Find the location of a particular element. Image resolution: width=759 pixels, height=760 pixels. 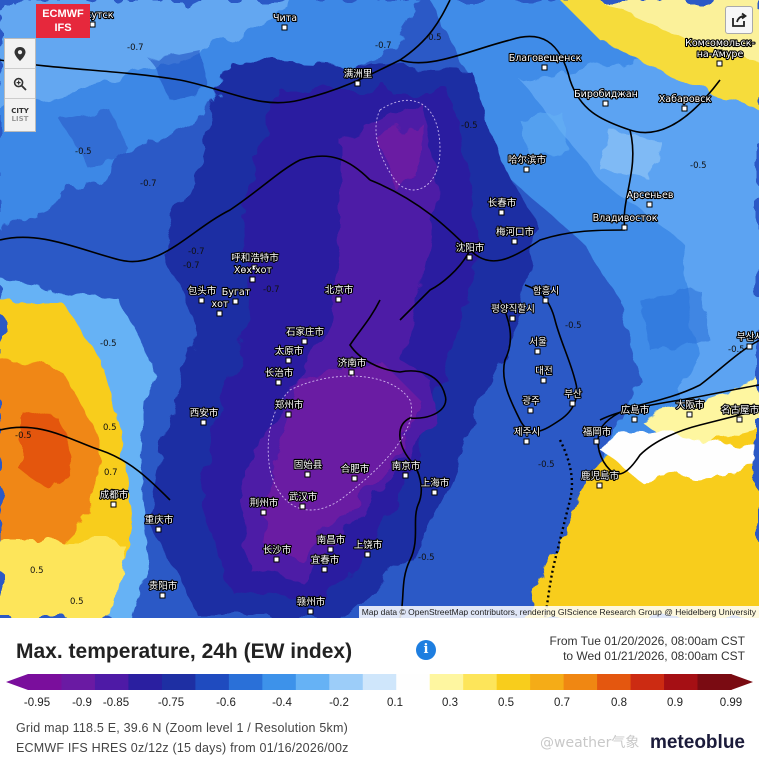

city-marker: Хөх хот is located at coordinates (253, 273).